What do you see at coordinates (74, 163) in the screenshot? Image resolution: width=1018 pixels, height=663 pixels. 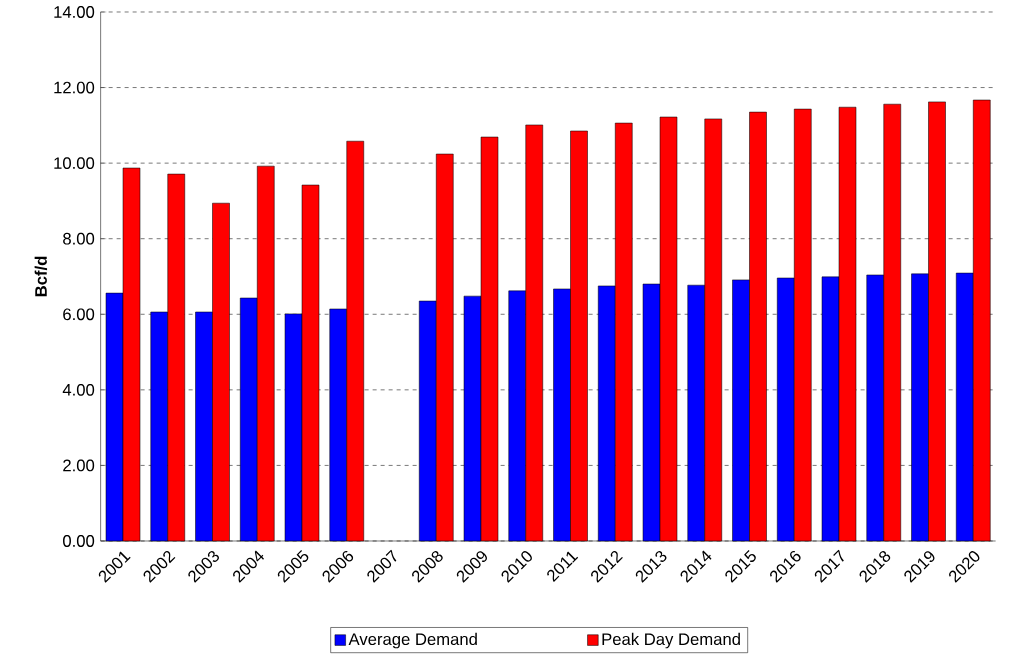 I see `y-tick-label: 10.00` at bounding box center [74, 163].